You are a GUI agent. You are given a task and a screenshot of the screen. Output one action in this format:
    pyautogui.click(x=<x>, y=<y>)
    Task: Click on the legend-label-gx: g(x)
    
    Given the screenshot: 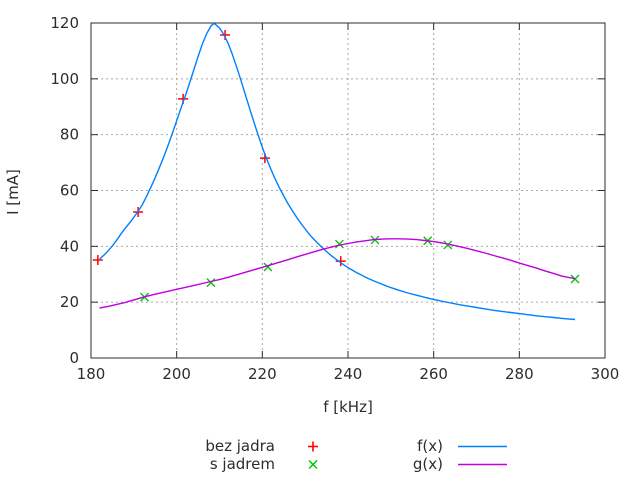 What is the action you would take?
    pyautogui.click(x=427, y=464)
    